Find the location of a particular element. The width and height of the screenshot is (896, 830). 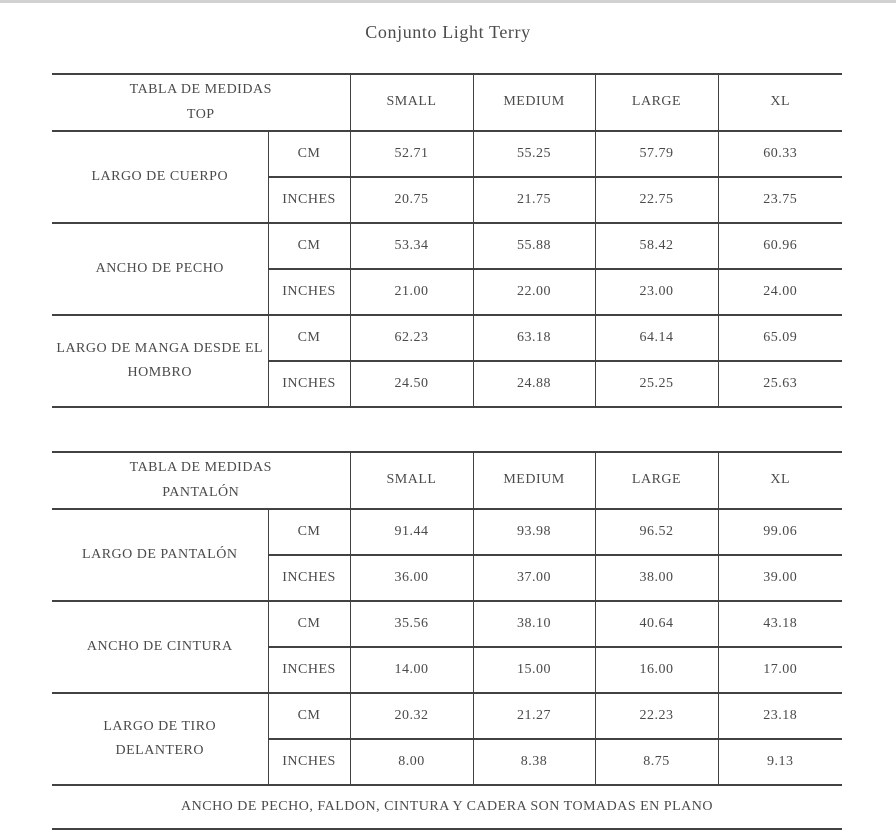

table-title-cell: TABLA DE MEDIDAS PANTALÓN is located at coordinates (201, 480).